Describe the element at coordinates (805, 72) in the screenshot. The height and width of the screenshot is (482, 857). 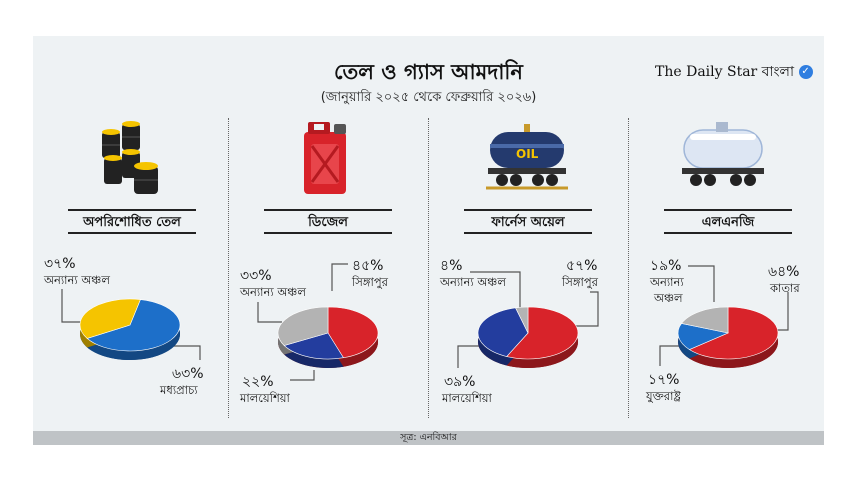
I see `verified-check-icon: ✓` at that location.